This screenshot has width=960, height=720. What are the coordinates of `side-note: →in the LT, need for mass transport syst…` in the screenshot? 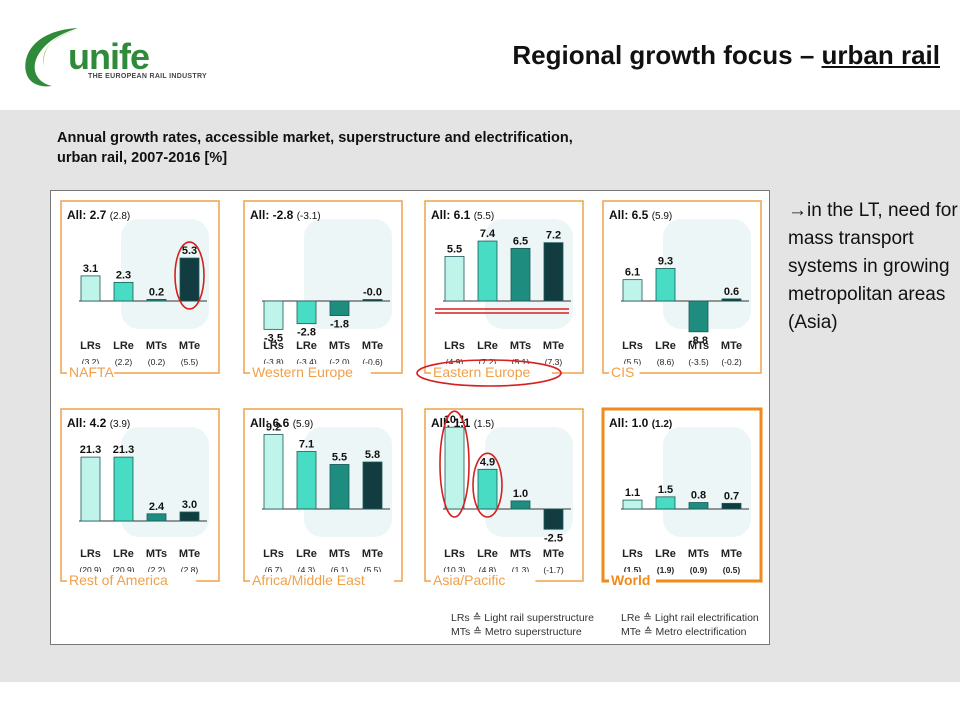 It's located at (873, 267).